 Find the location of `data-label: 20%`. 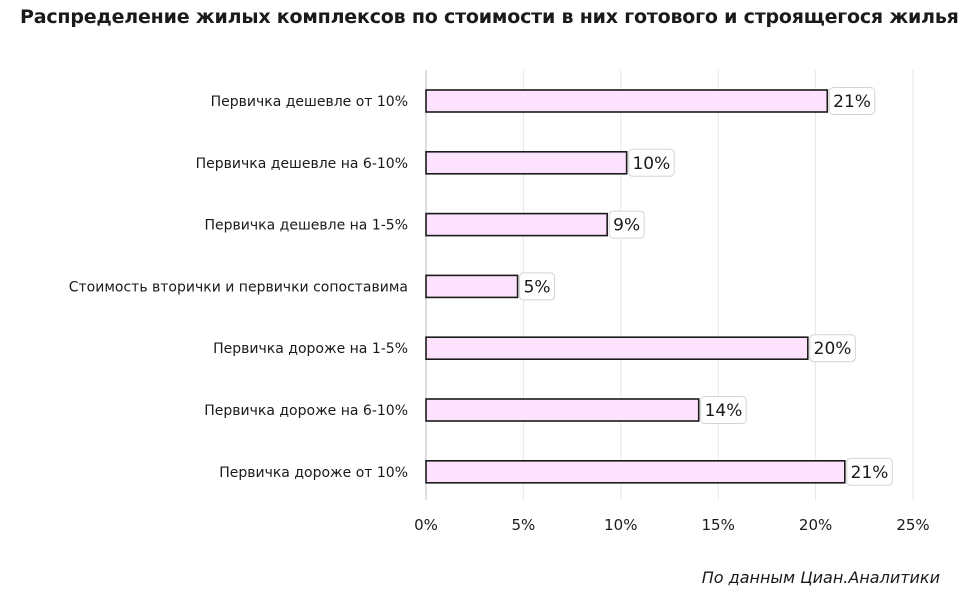

data-label: 20% is located at coordinates (833, 349).